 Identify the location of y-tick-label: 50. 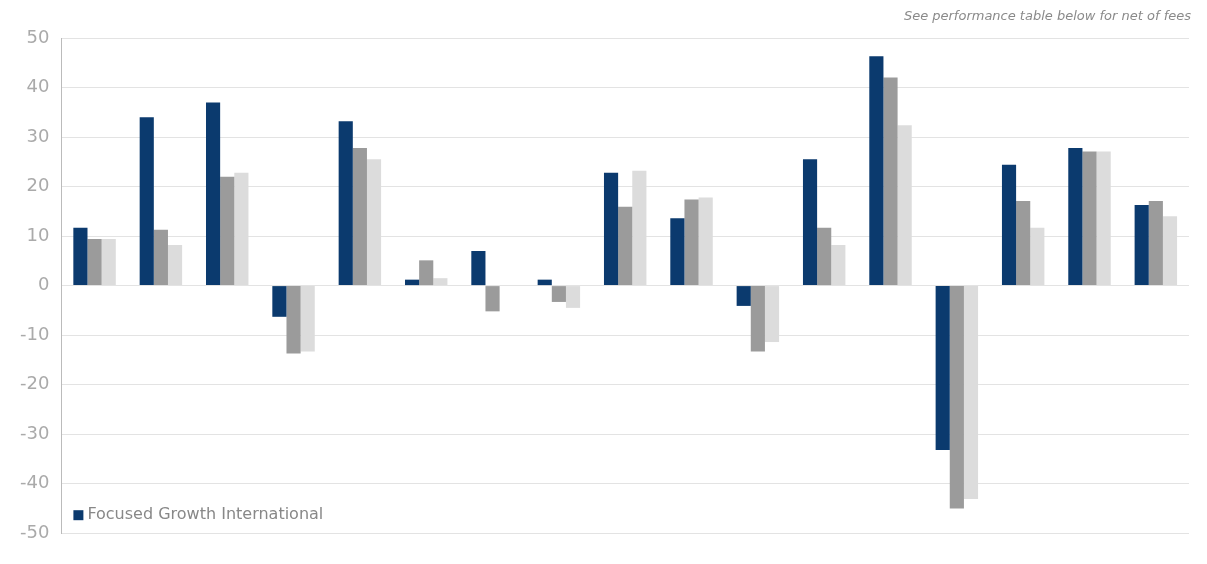
(38, 36).